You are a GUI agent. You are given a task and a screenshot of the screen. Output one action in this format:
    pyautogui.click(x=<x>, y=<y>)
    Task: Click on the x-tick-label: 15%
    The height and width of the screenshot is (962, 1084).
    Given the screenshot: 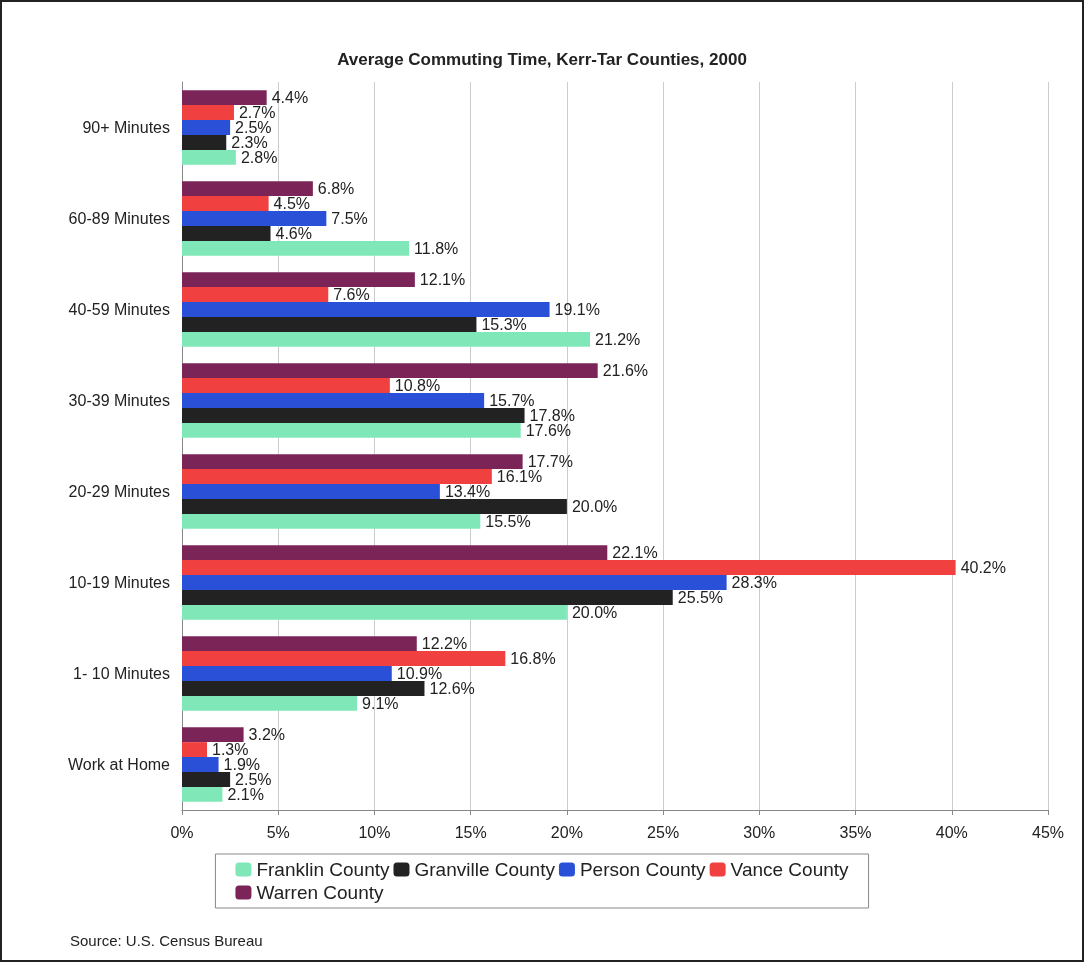 What is the action you would take?
    pyautogui.click(x=470, y=832)
    